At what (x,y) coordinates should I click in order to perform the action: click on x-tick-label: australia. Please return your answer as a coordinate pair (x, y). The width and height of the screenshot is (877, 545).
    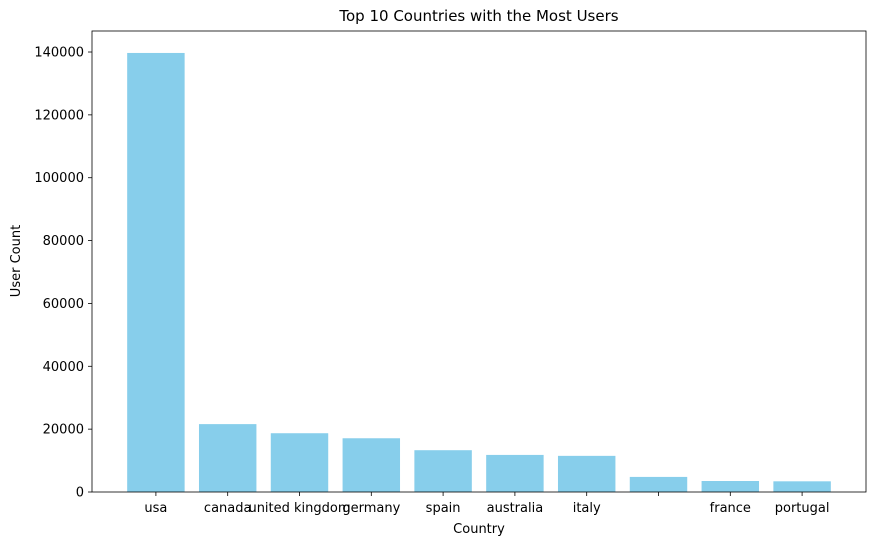
    Looking at the image, I should click on (515, 508).